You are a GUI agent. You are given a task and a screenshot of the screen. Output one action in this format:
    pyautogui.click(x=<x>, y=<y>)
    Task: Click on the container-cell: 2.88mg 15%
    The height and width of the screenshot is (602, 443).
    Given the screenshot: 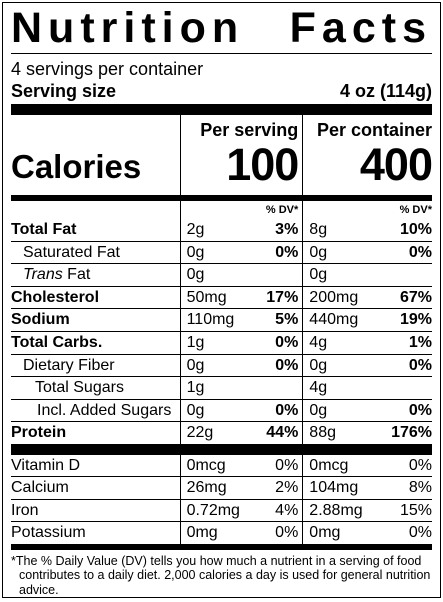 What is the action you would take?
    pyautogui.click(x=367, y=510)
    